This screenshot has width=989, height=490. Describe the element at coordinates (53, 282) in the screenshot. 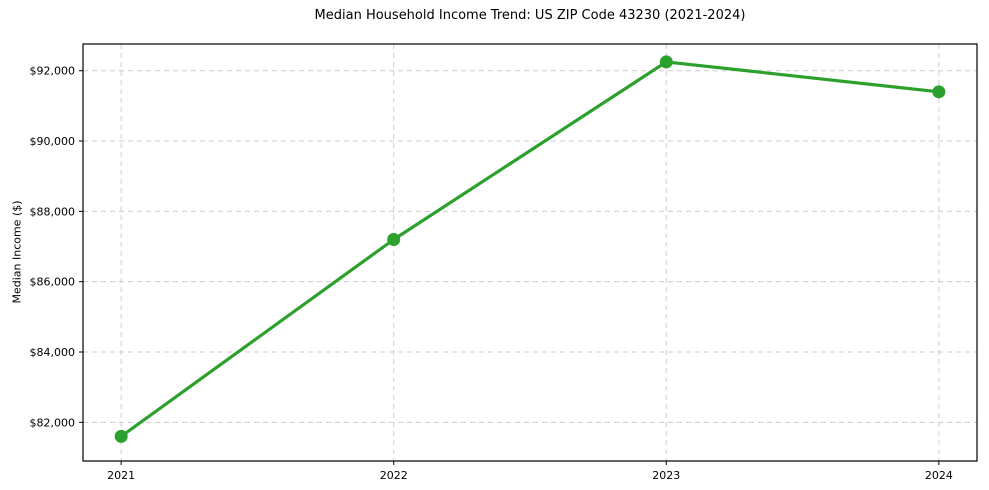

I see `y-tick-label: $86,000` at that location.